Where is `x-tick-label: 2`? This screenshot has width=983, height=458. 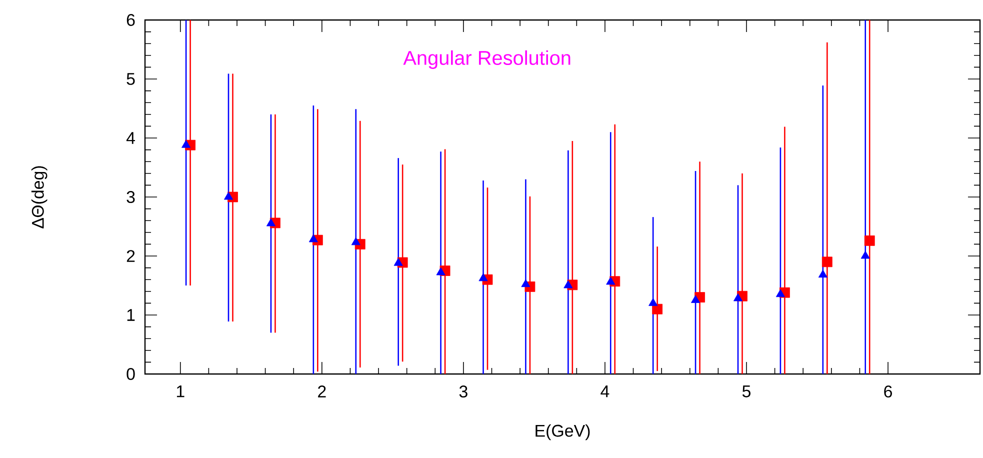 x-tick-label: 2 is located at coordinates (322, 392).